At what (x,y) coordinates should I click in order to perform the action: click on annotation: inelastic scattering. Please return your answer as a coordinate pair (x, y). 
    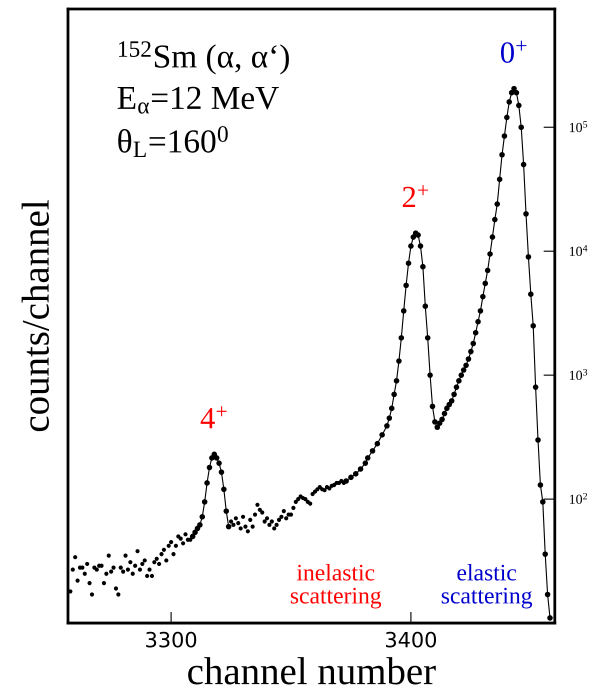
    Looking at the image, I should click on (336, 586).